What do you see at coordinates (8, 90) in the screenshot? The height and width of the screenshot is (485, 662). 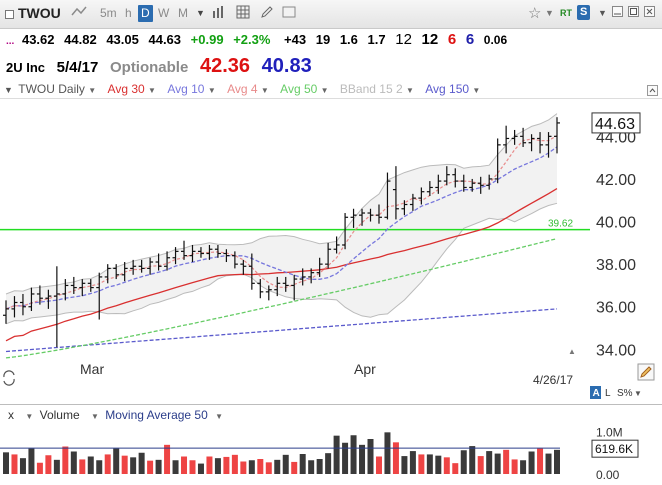 I see `chart-toggle-icon: ▼` at bounding box center [8, 90].